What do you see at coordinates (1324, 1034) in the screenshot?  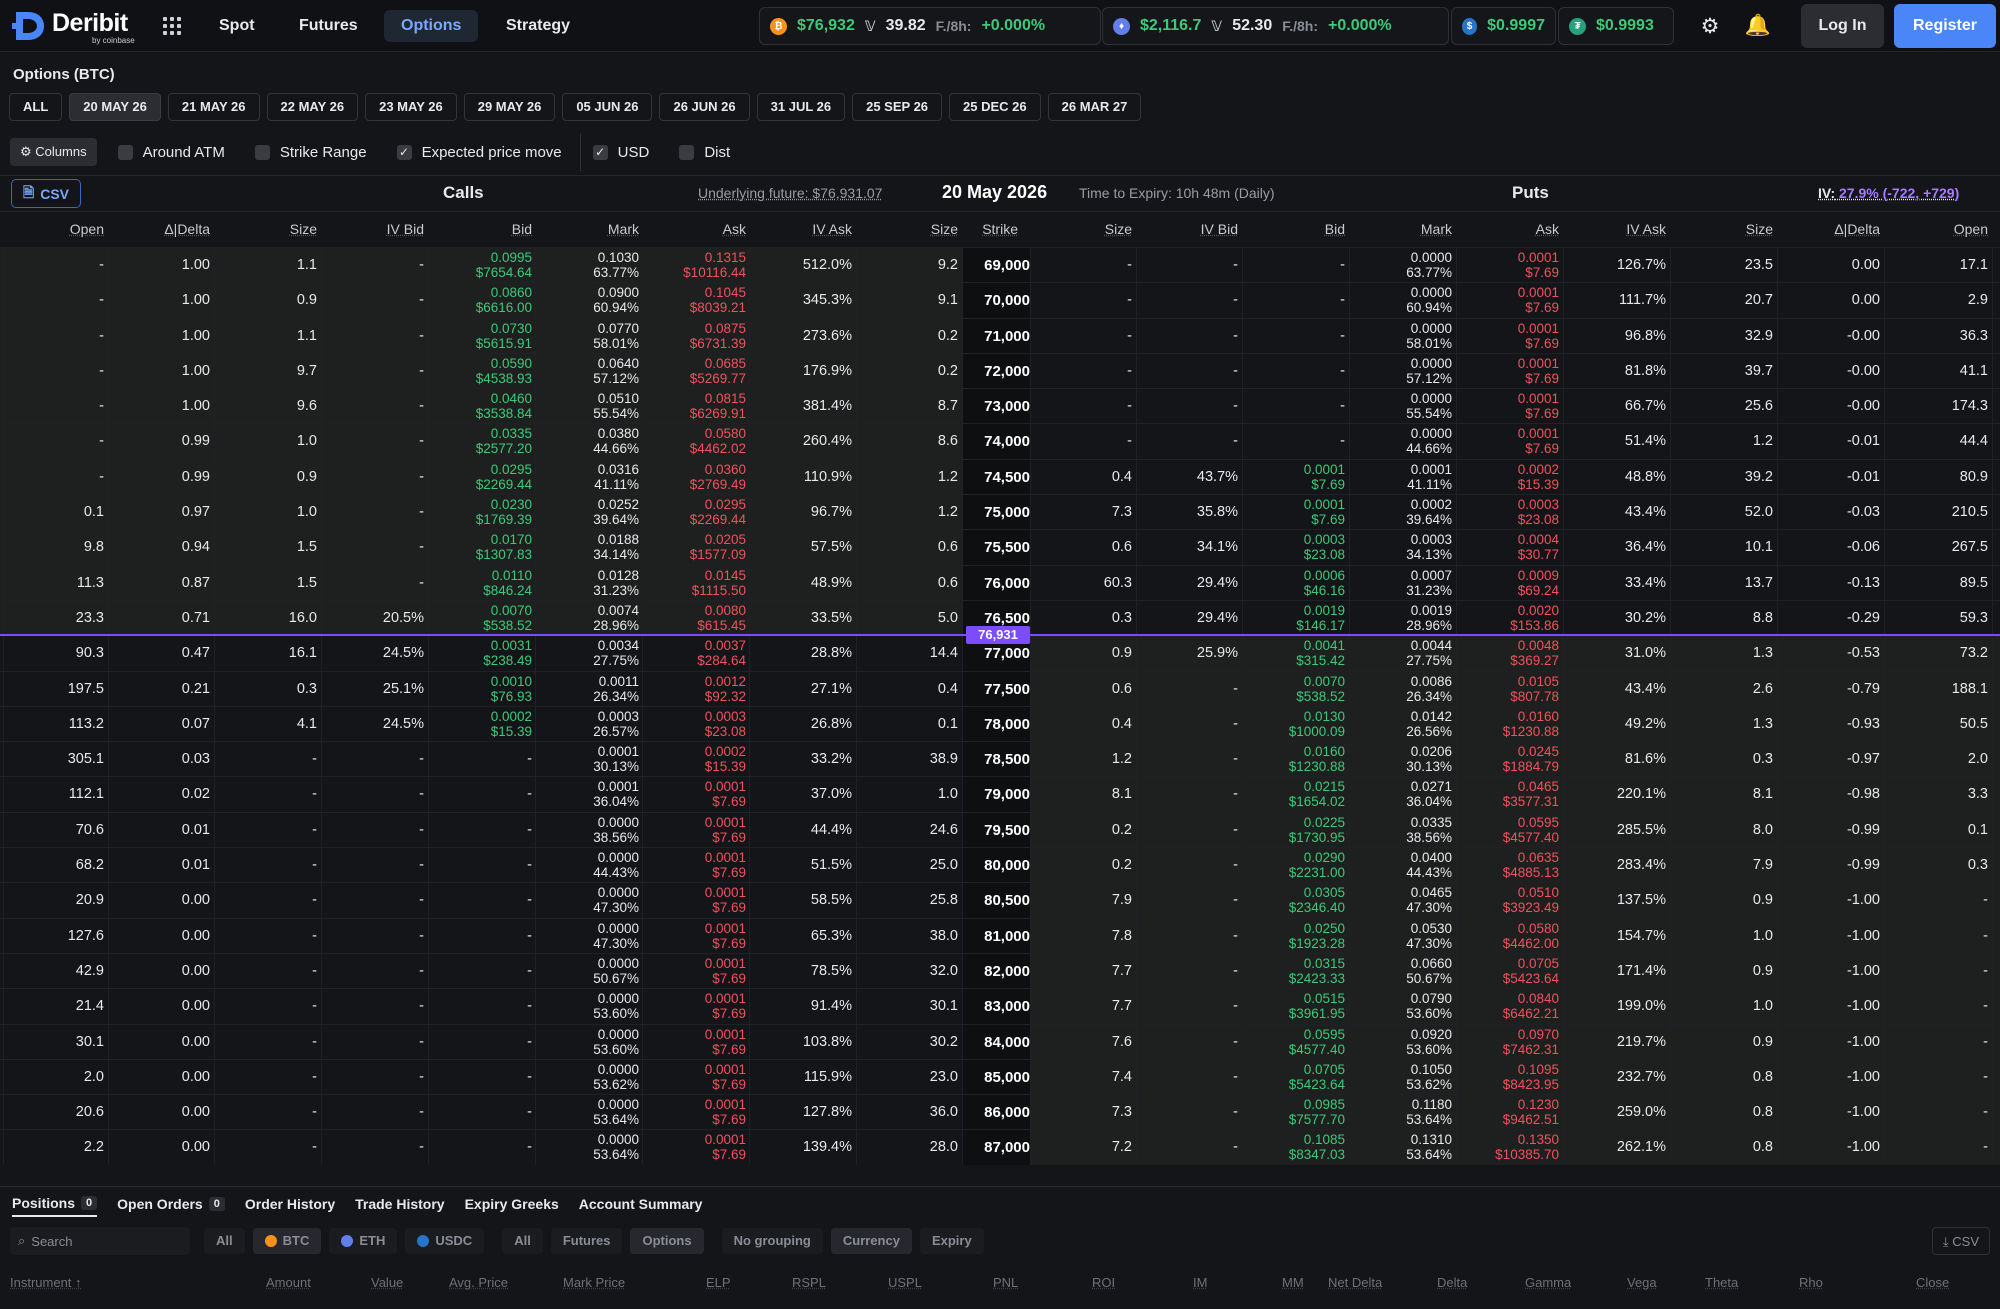 I see `put-bid-price: 0.0595` at bounding box center [1324, 1034].